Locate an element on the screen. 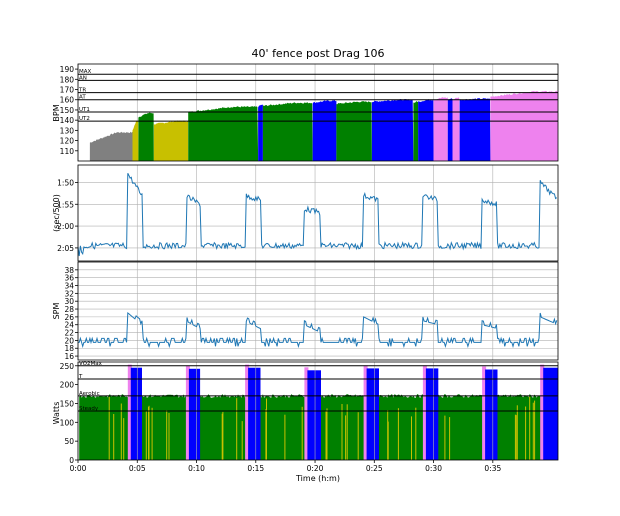 This screenshot has width=620, height=516. spm-y-tick-label: 30 is located at coordinates (69, 301).